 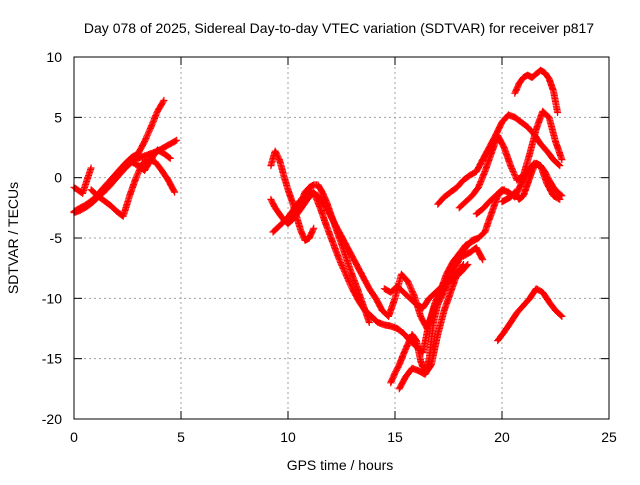 I want to click on y-tick-label: -5, so click(x=56, y=238).